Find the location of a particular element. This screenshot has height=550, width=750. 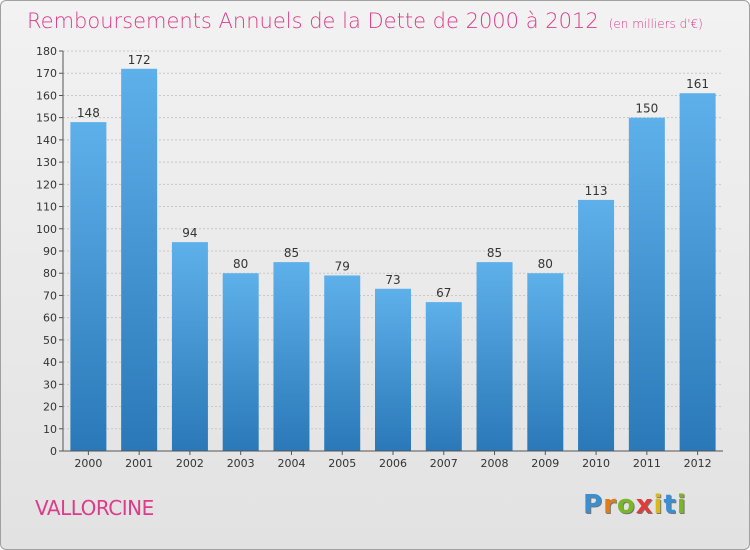

y-tick-label: 140 is located at coordinates (46, 140).